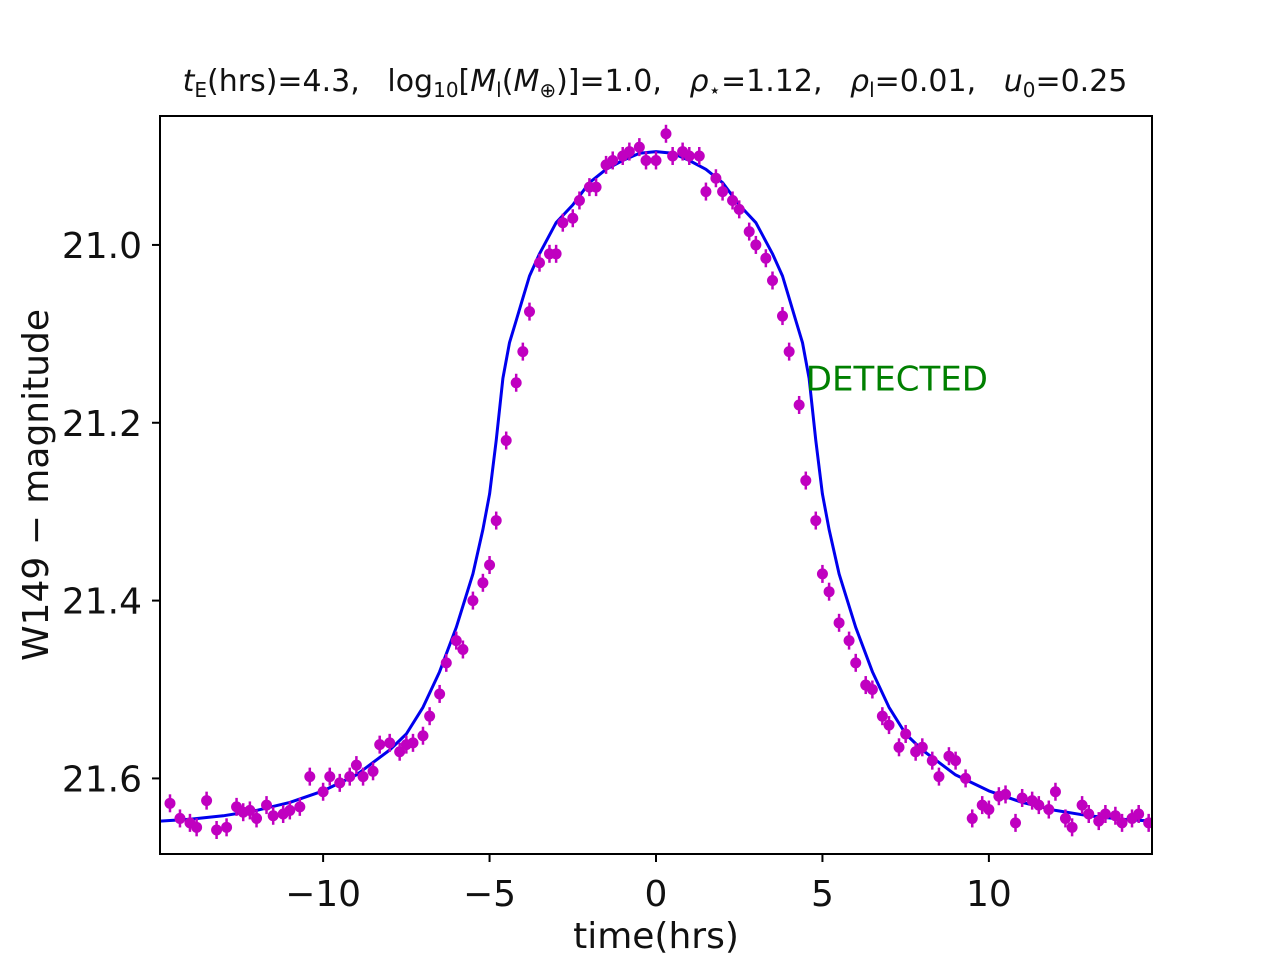  What do you see at coordinates (489, 894) in the screenshot?
I see `x-tick-label: −5` at bounding box center [489, 894].